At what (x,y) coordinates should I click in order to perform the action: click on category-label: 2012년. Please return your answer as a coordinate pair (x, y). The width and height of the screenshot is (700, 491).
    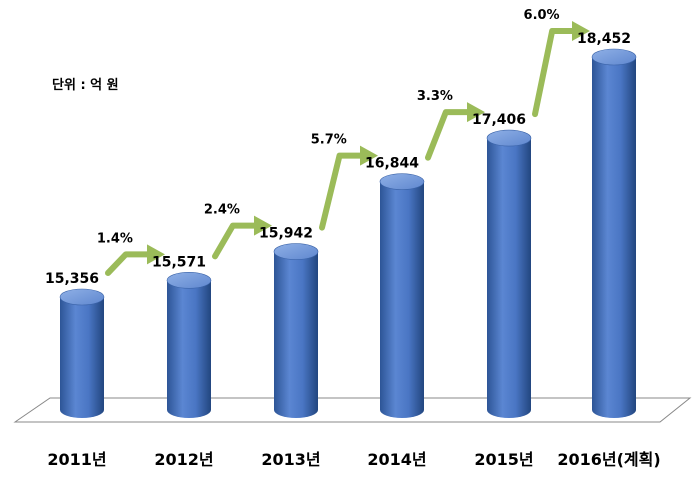
    Looking at the image, I should click on (183, 459).